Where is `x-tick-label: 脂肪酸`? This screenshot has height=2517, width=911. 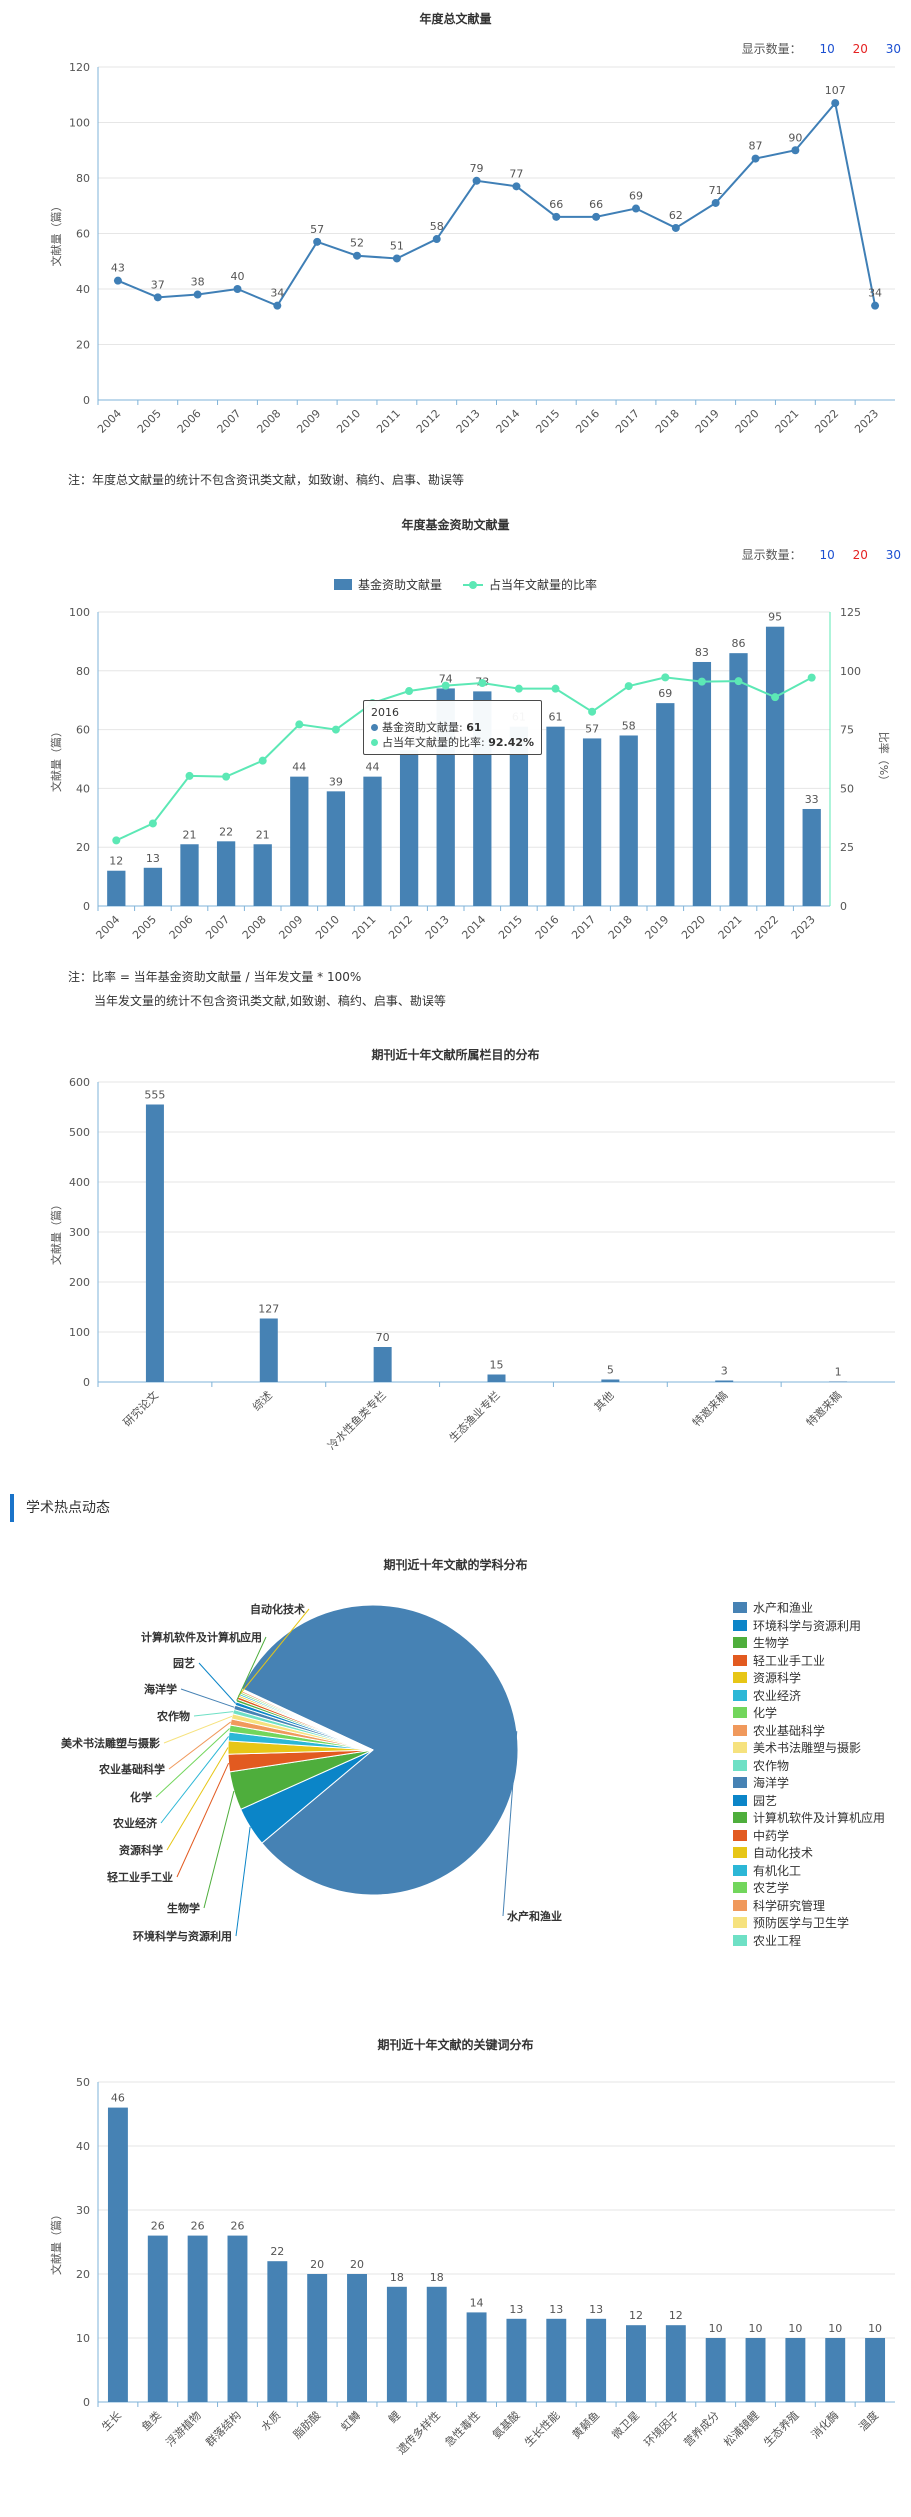 x-tick-label: 脂肪酸 is located at coordinates (306, 2424).